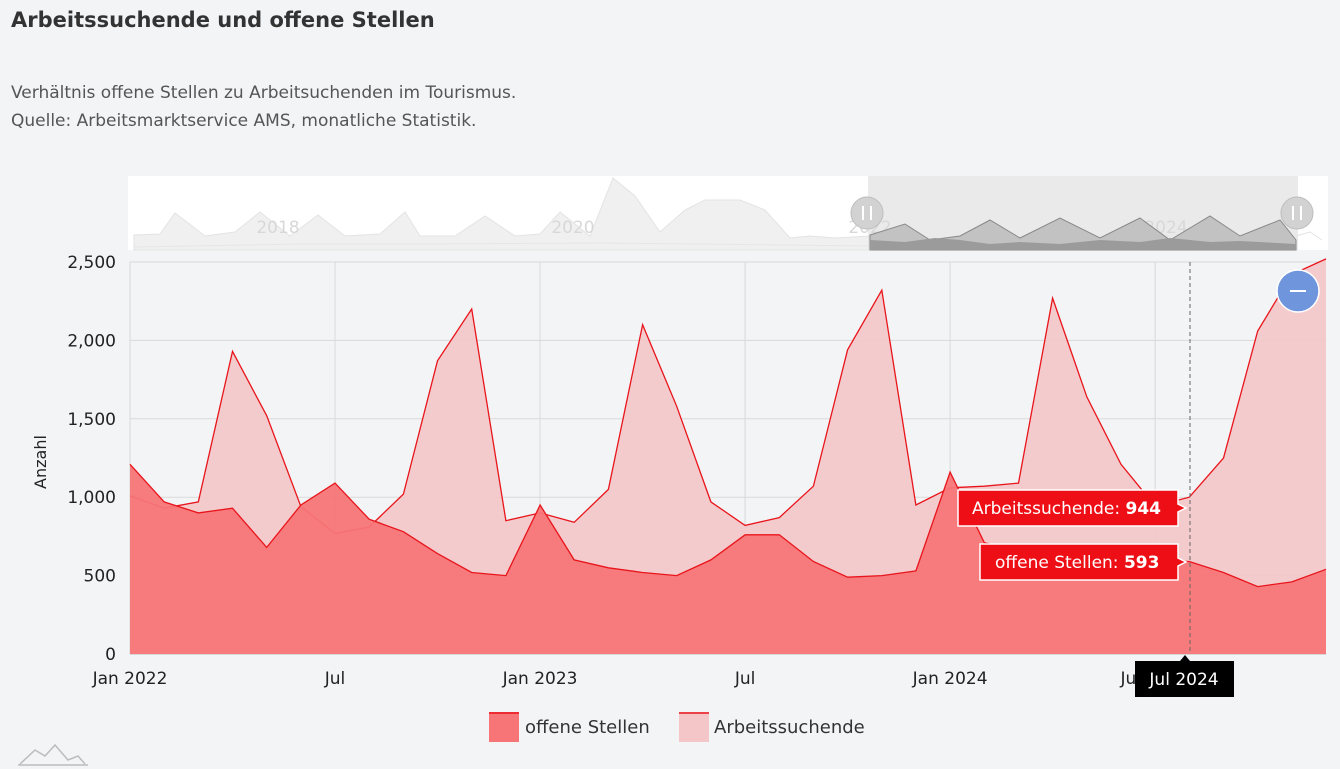  I want to click on navigator-history-line, so click(501, 245).